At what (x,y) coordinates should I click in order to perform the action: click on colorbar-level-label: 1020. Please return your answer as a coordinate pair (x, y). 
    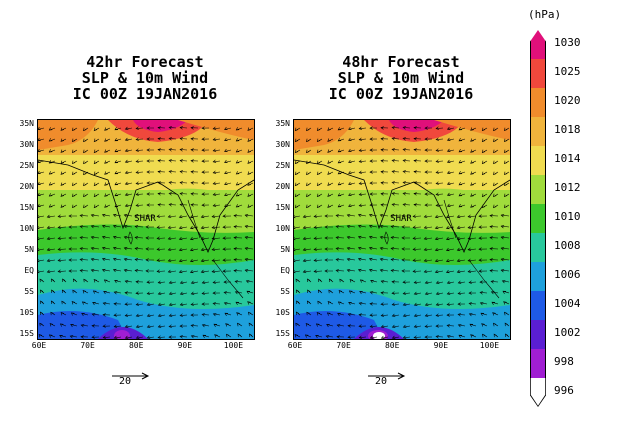
    Looking at the image, I should click on (567, 100).